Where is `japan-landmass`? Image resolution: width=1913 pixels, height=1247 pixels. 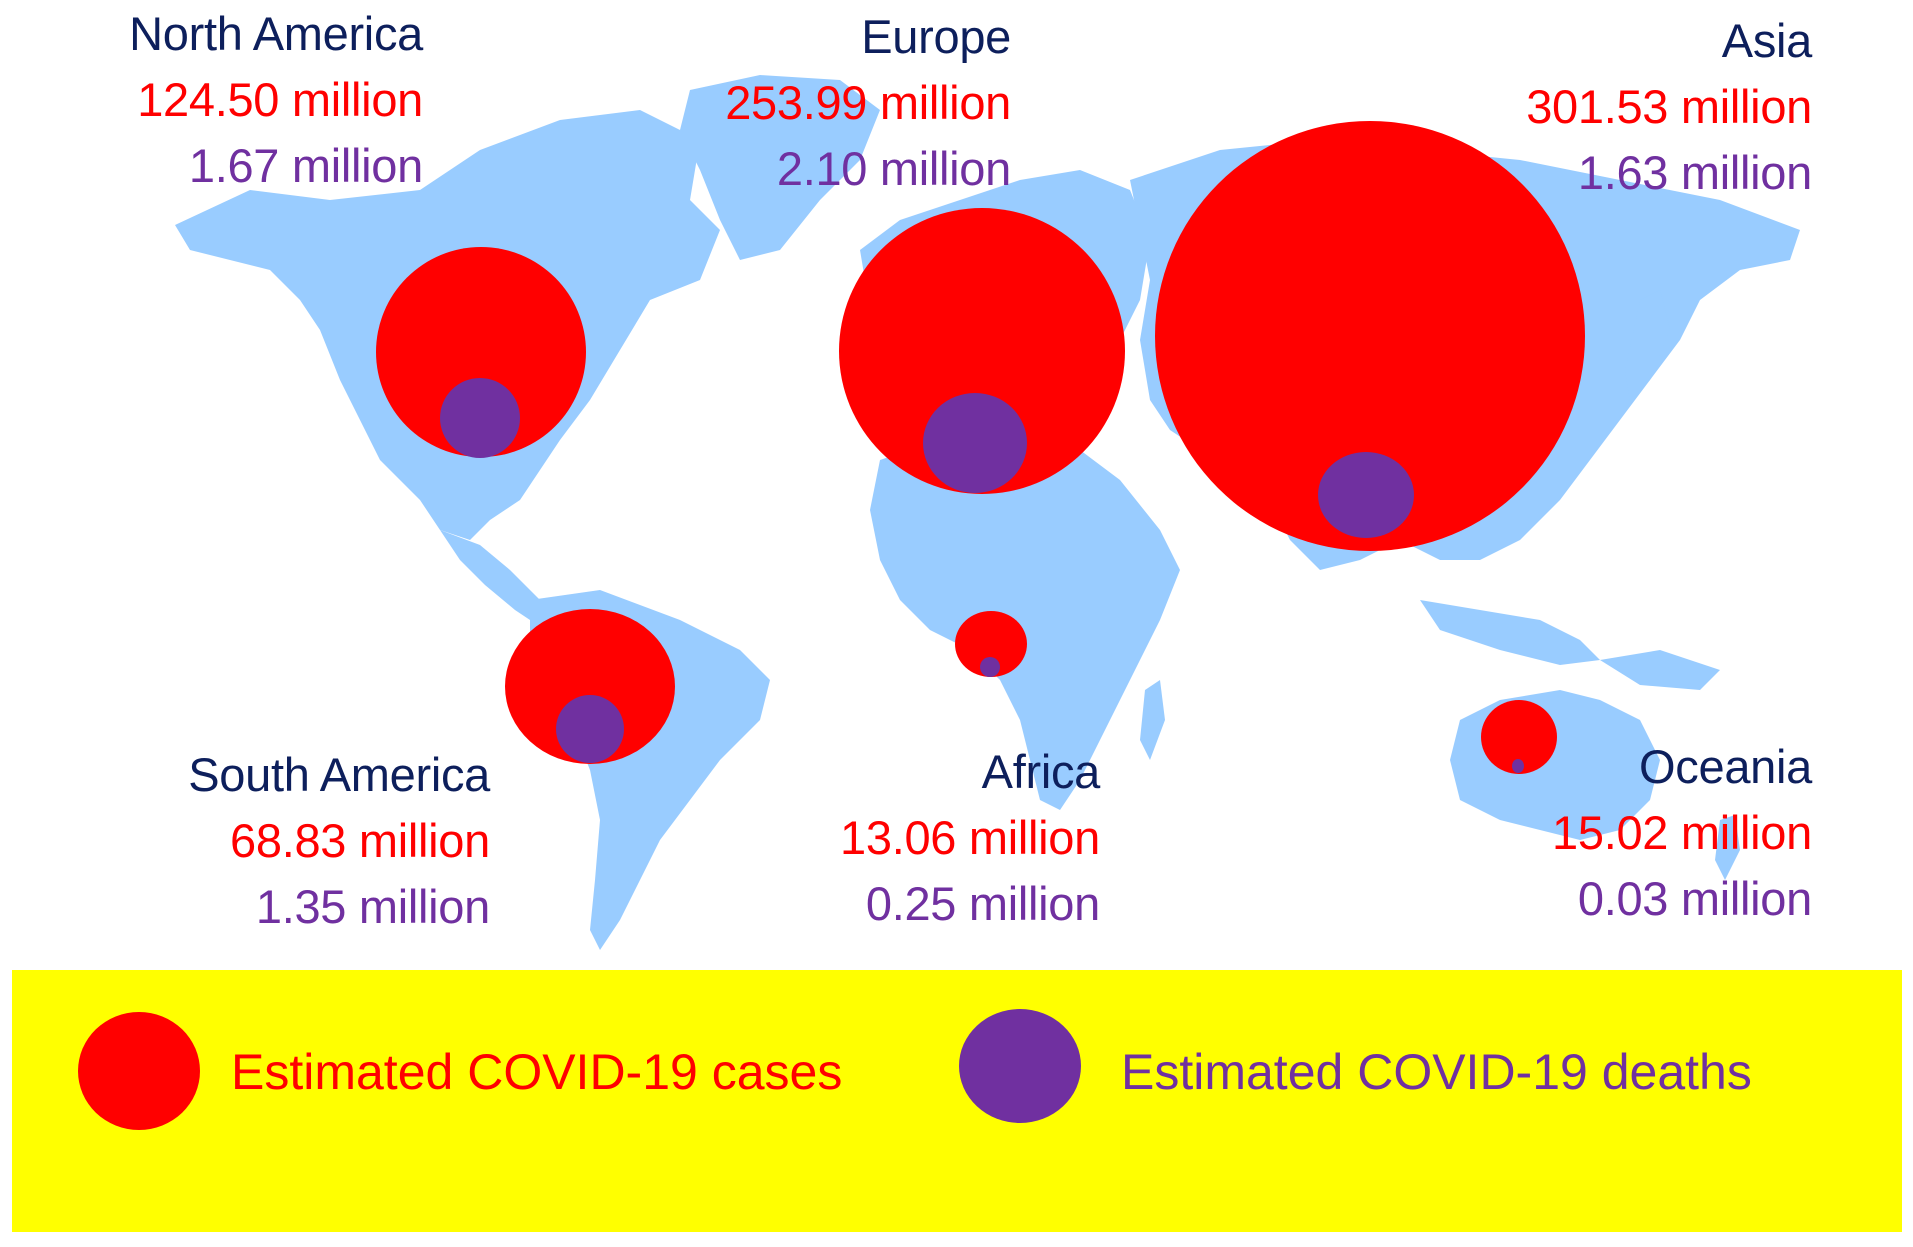 japan-landmass is located at coordinates (1647, 345).